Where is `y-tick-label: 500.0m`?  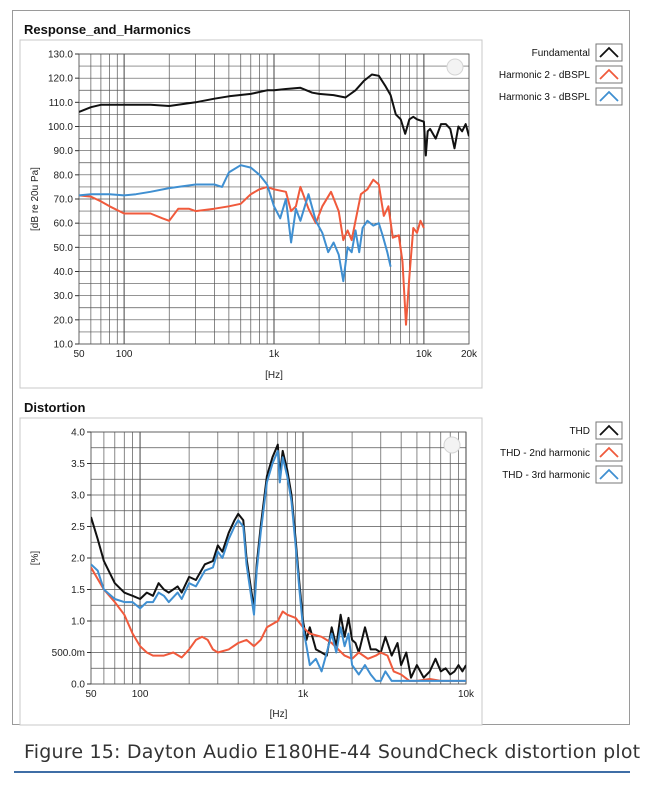
y-tick-label: 500.0m is located at coordinates (68, 653).